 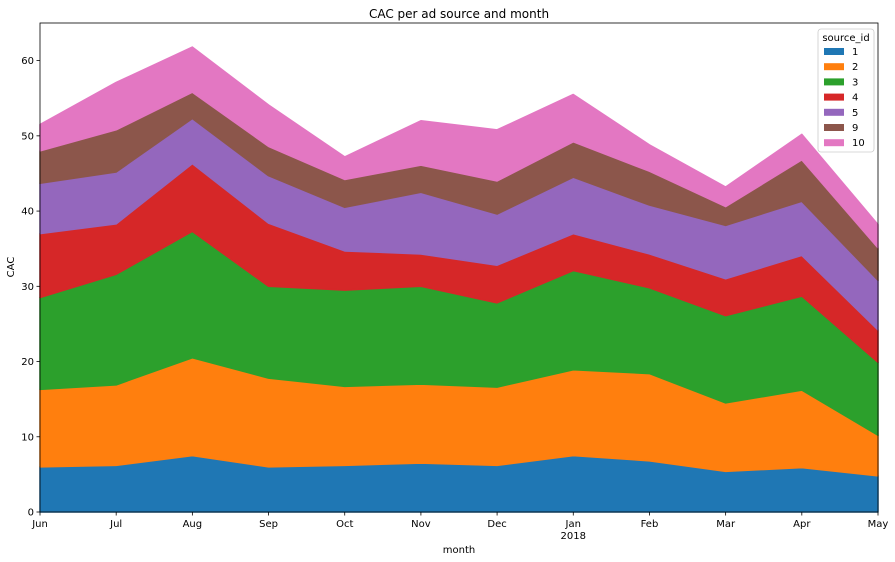 I want to click on legend-items: 1 2 3 4 5 9 10, so click(x=844, y=98).